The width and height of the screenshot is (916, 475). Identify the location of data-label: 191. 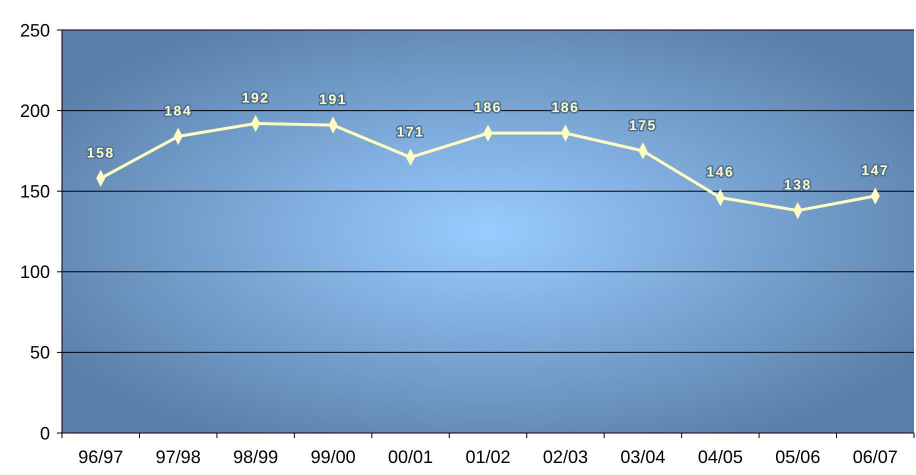
(333, 99).